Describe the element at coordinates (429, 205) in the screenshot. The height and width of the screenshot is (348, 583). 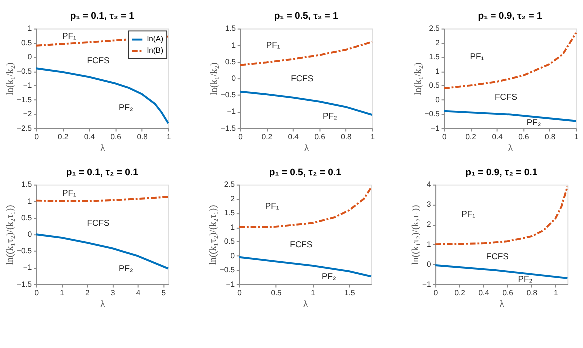
I see `y-tick-label: 3` at that location.